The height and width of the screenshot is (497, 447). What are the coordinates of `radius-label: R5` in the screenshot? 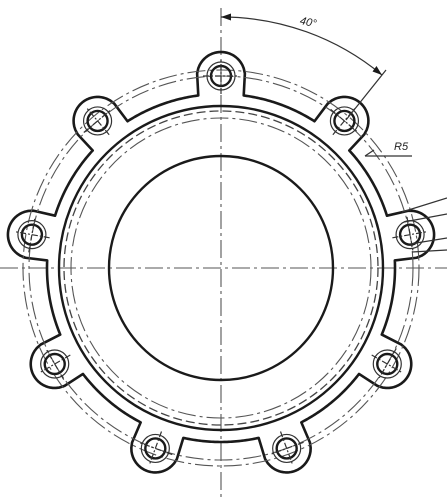 It's located at (401, 147).